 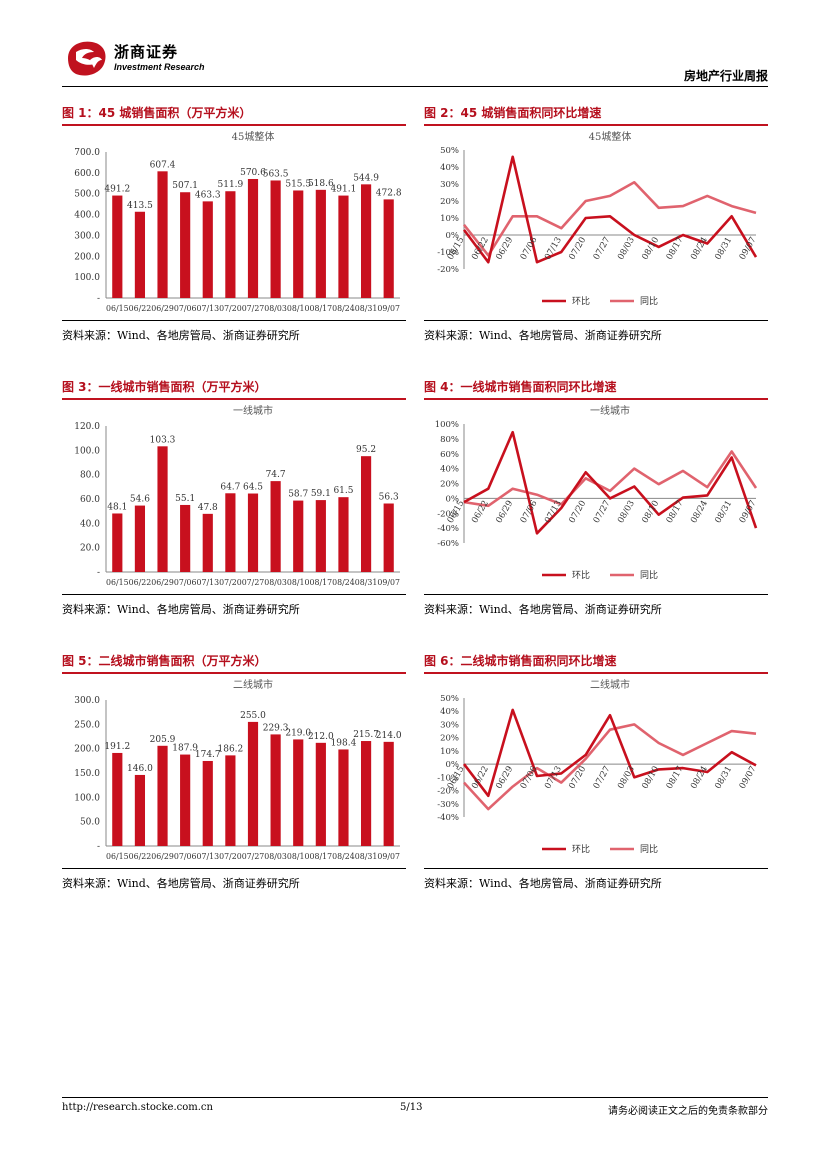 What do you see at coordinates (137, 1107) in the screenshot?
I see `footer-url: http://research.stocke.com.cn` at bounding box center [137, 1107].